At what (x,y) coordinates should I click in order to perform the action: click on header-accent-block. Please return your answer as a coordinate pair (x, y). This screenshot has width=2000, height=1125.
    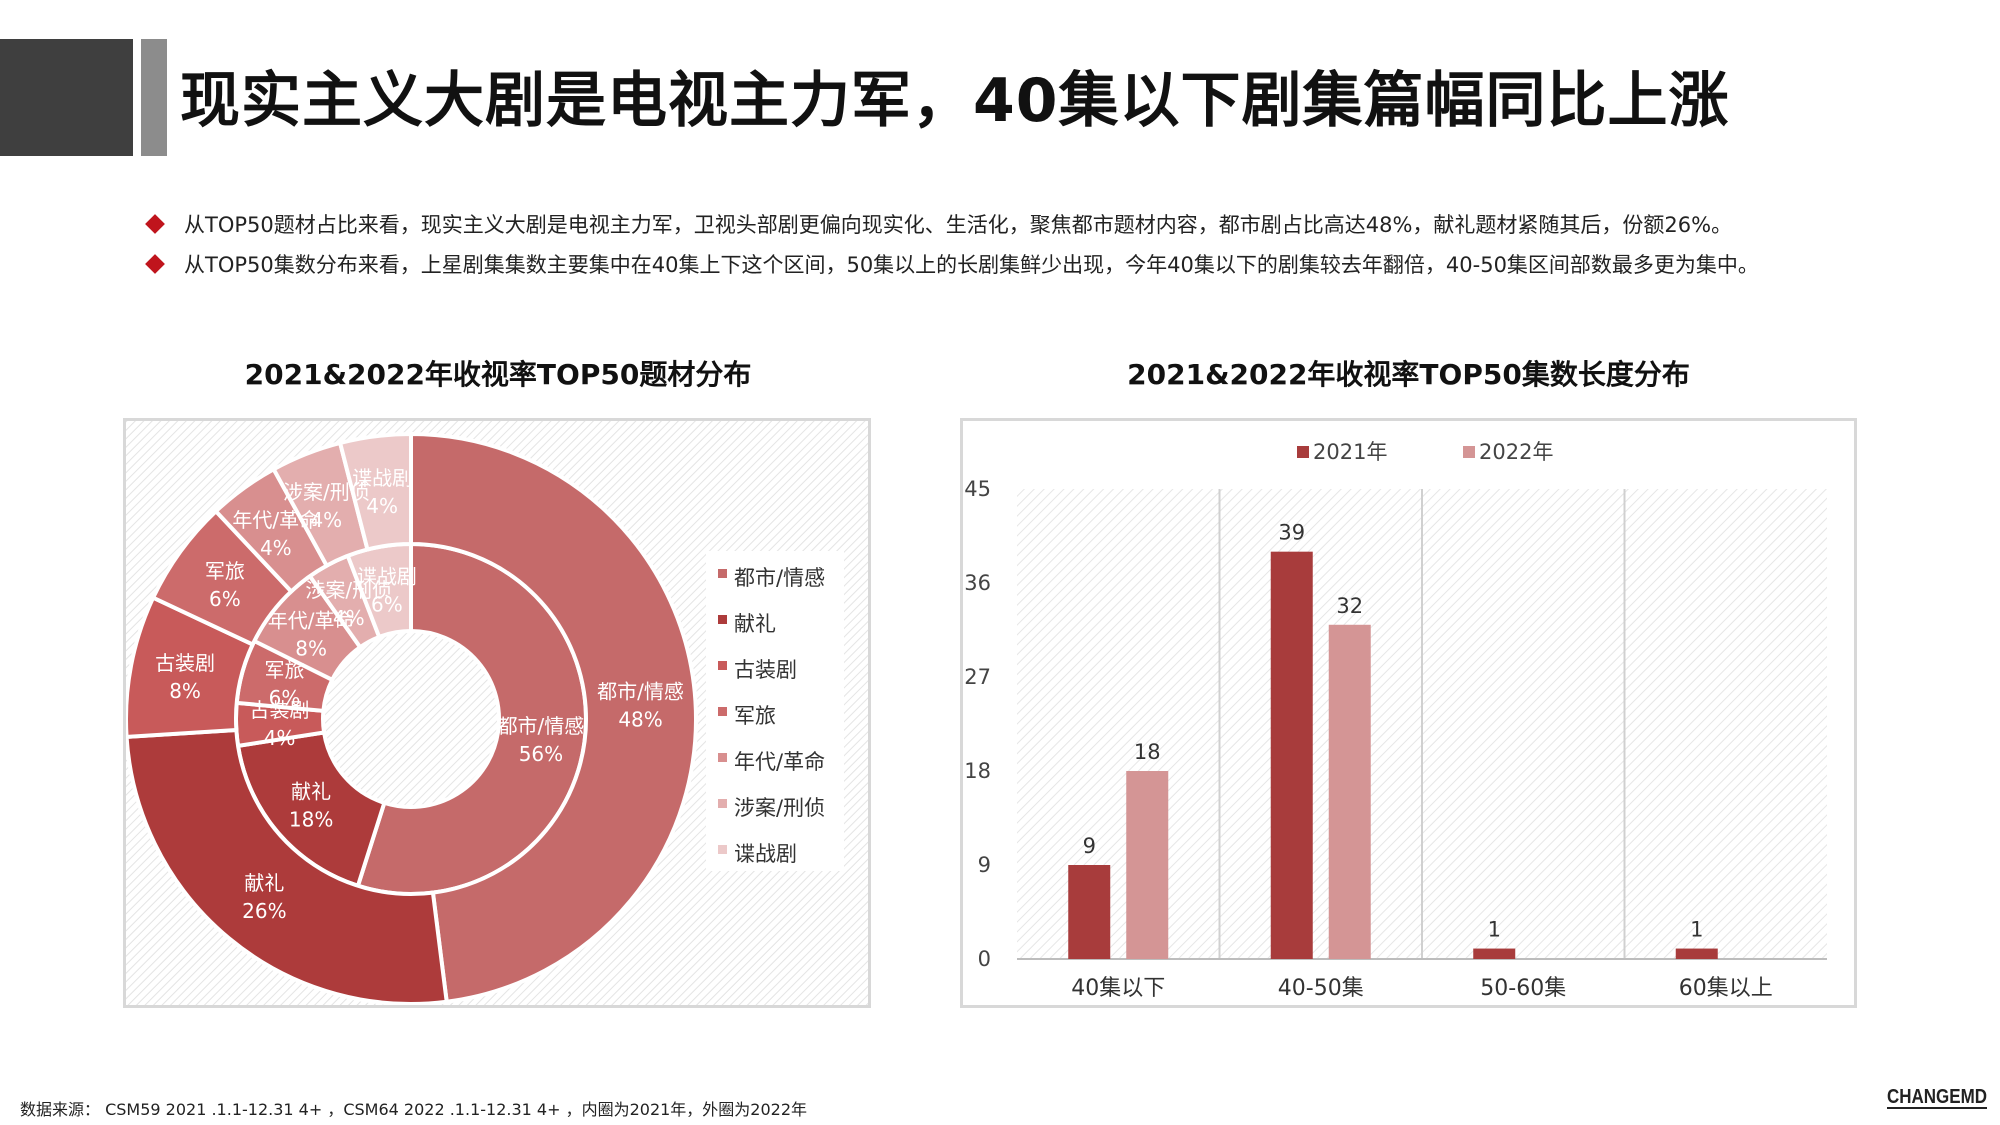
    Looking at the image, I should click on (66, 97).